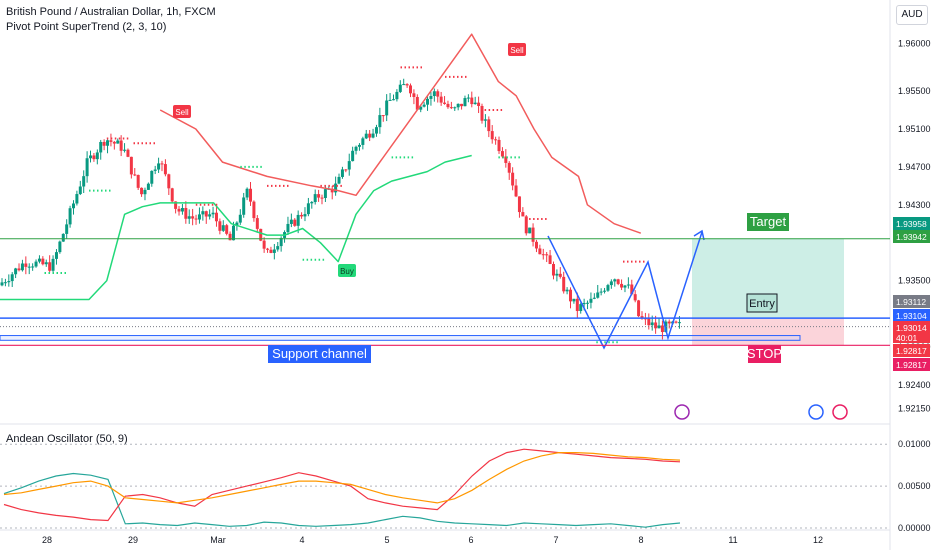 The height and width of the screenshot is (550, 932). I want to click on y-tick-label: 1.95500, so click(914, 91).